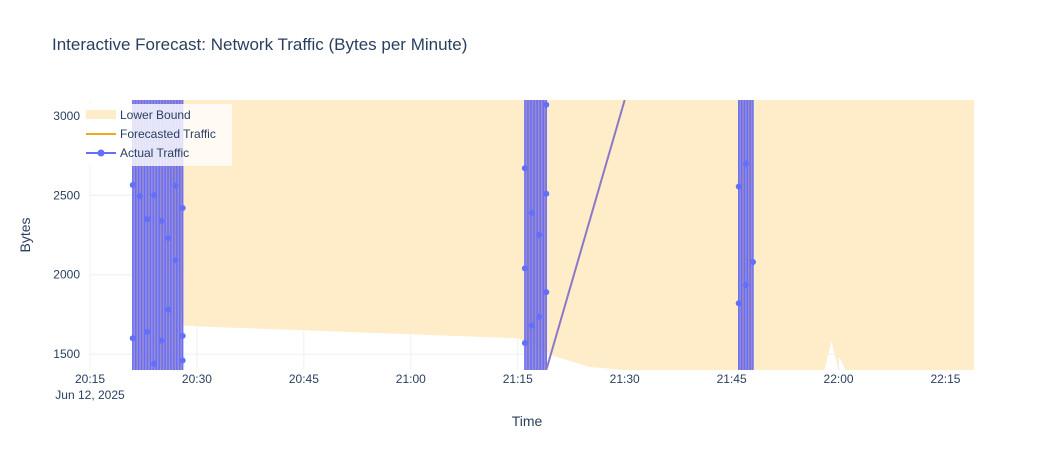  Describe the element at coordinates (90, 379) in the screenshot. I see `x-tick-label: 20:15` at that location.